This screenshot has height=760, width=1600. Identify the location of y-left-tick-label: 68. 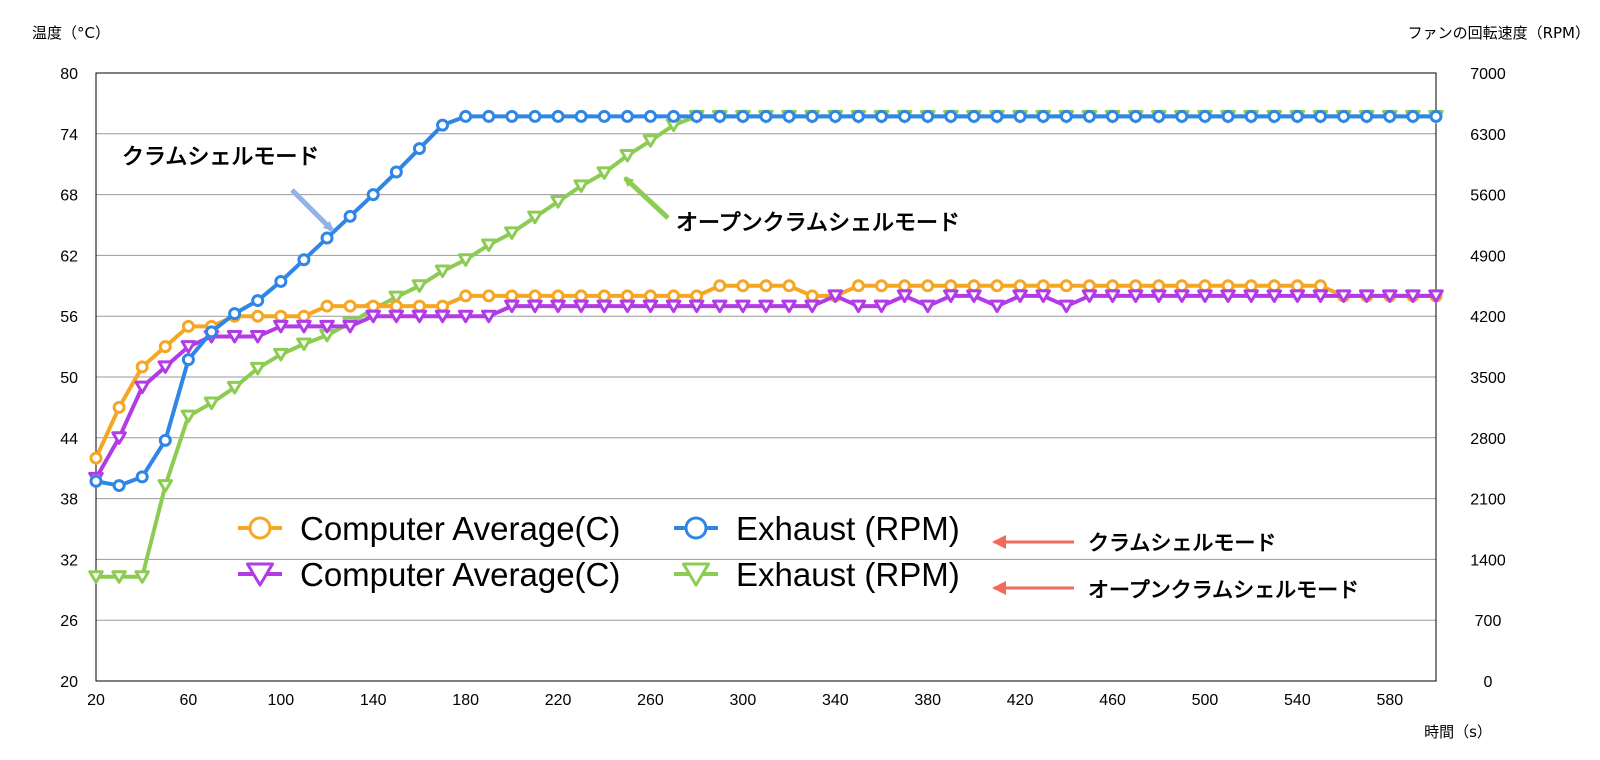
(69, 196).